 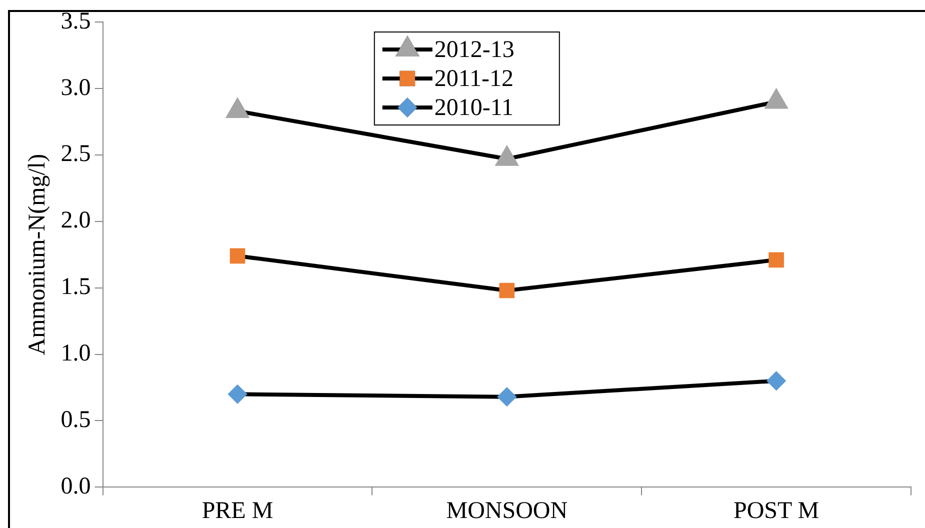 What do you see at coordinates (75, 486) in the screenshot?
I see `y-tick-label: 0.0` at bounding box center [75, 486].